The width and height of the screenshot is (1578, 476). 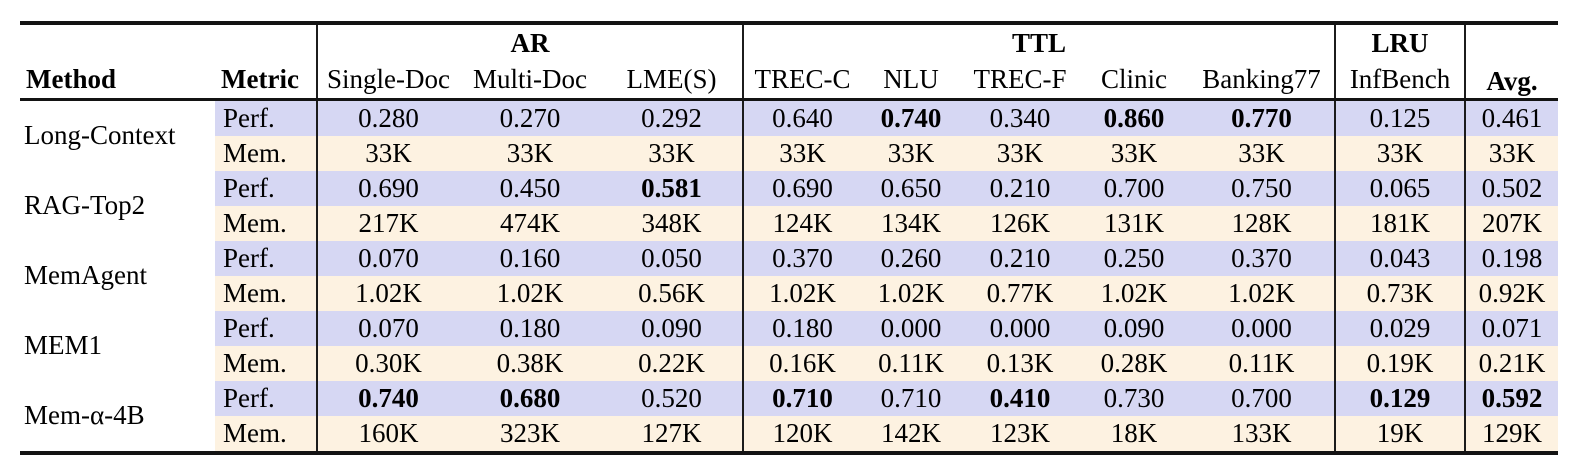 What do you see at coordinates (673, 188) in the screenshot?
I see `value-cell: 0.581` at bounding box center [673, 188].